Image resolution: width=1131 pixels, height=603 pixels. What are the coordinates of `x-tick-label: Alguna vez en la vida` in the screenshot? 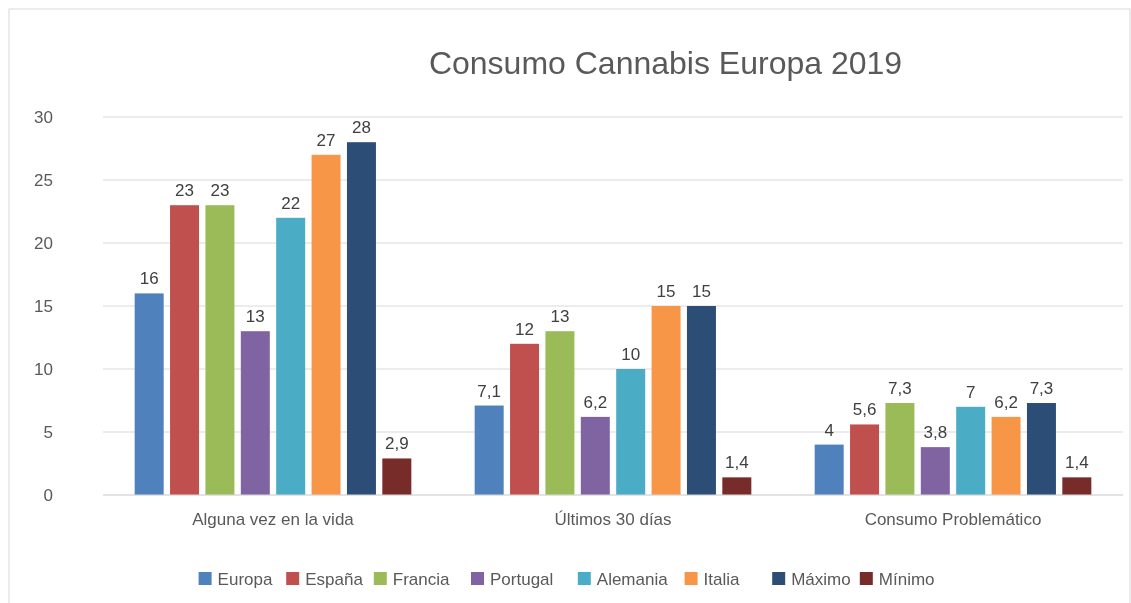 It's located at (273, 519).